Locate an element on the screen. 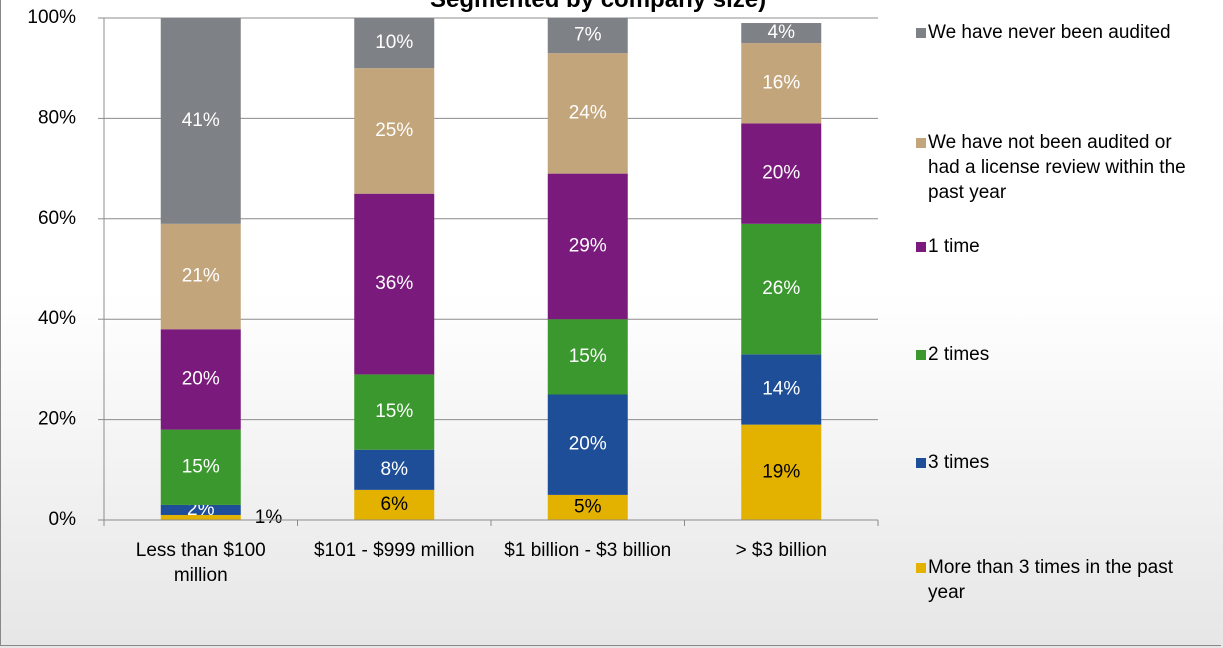 The width and height of the screenshot is (1223, 648). data-label: 26% is located at coordinates (781, 288).